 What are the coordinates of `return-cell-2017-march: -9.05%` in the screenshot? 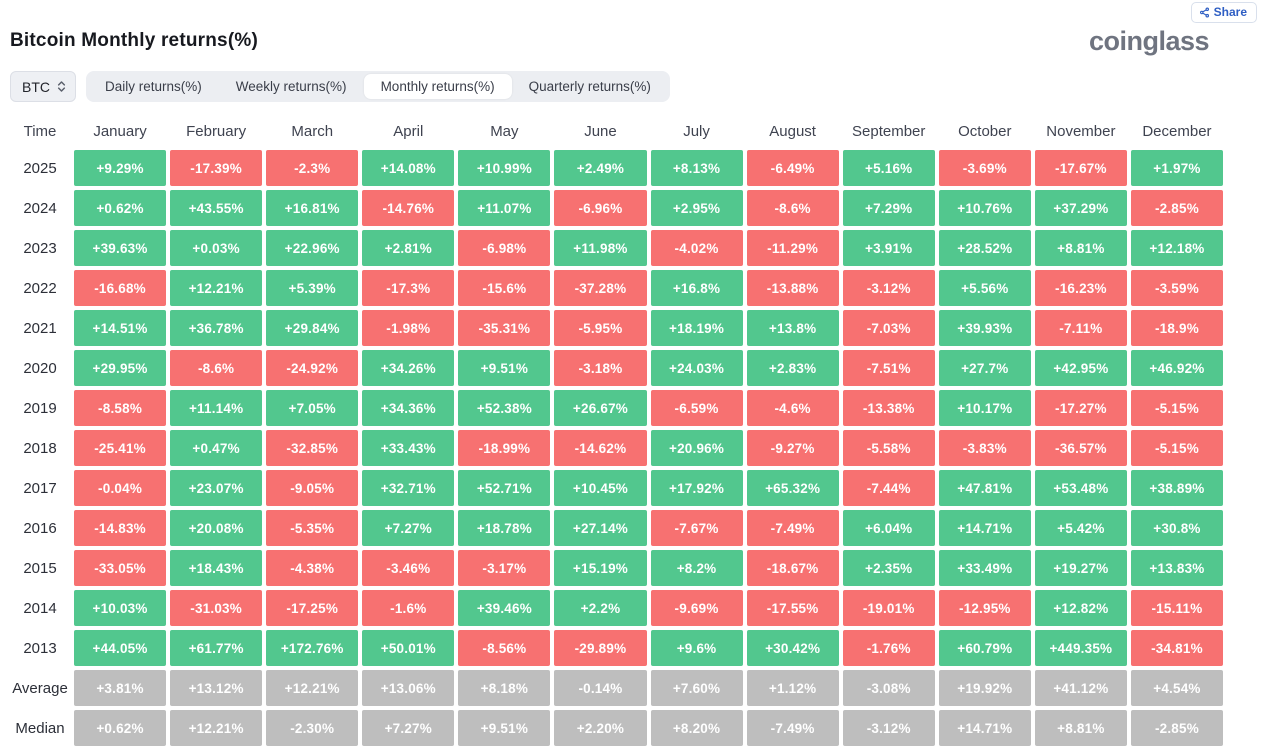 It's located at (312, 488).